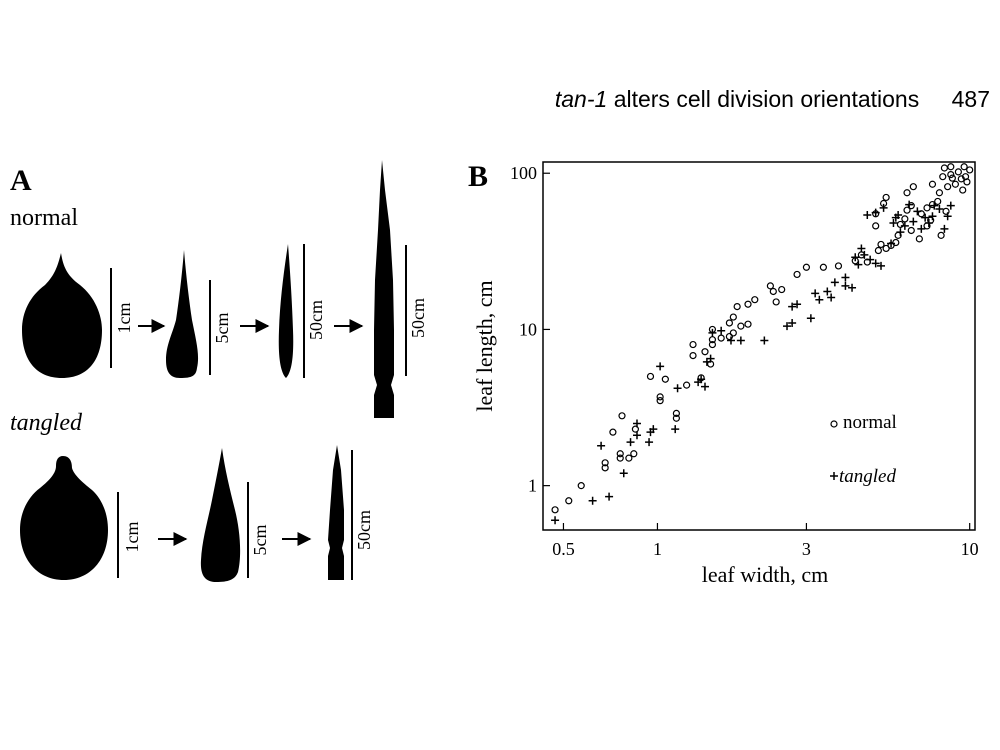  Describe the element at coordinates (478, 176) in the screenshot. I see `panel-b-label: B` at that location.